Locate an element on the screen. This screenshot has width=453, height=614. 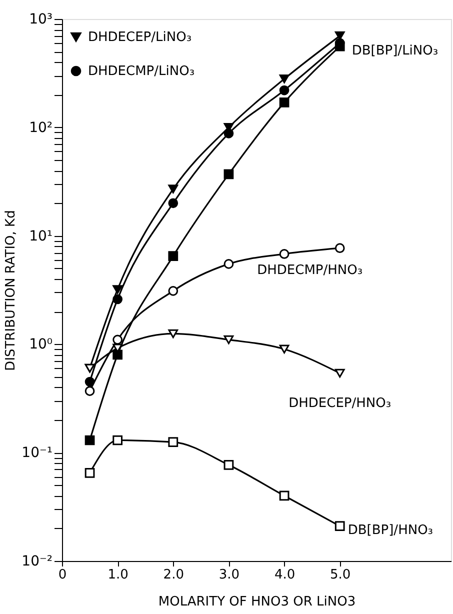
y-tick-label: 10⁰ is located at coordinates (41, 344).